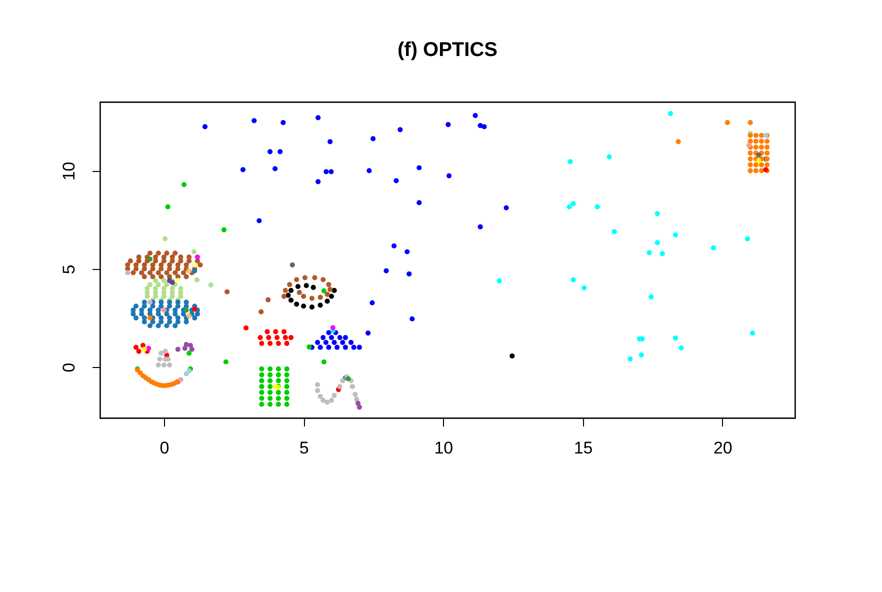 The image size is (882, 592). I want to click on x-tick-label: 5, so click(304, 448).